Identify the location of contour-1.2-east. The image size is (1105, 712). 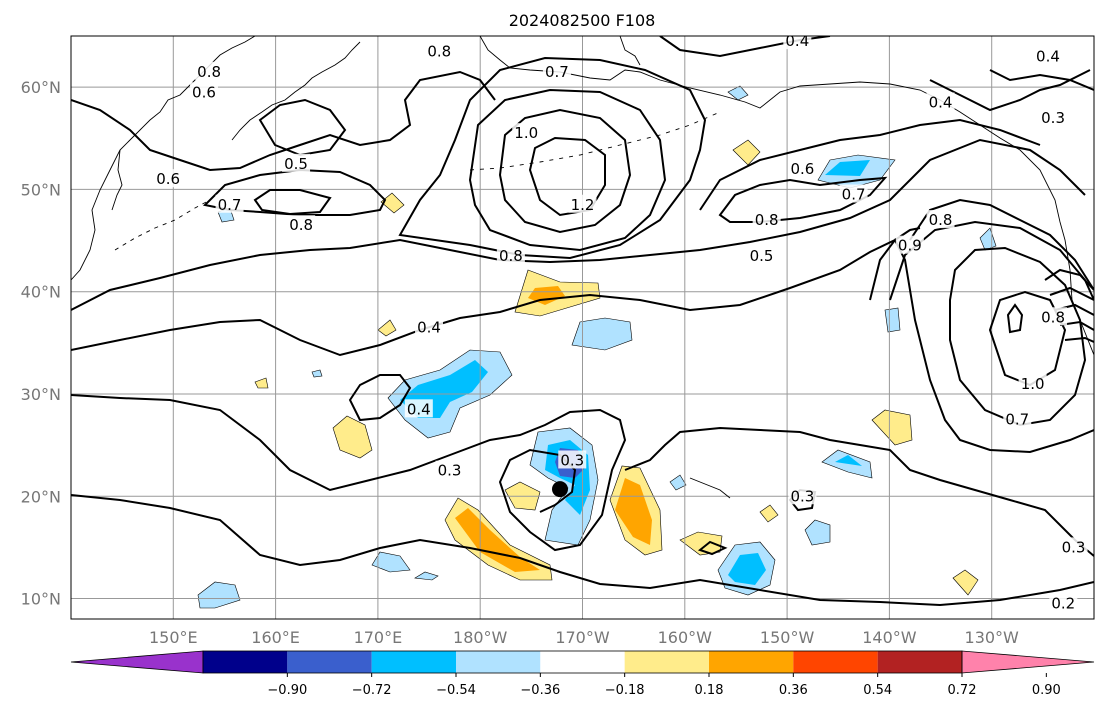
(1027, 338).